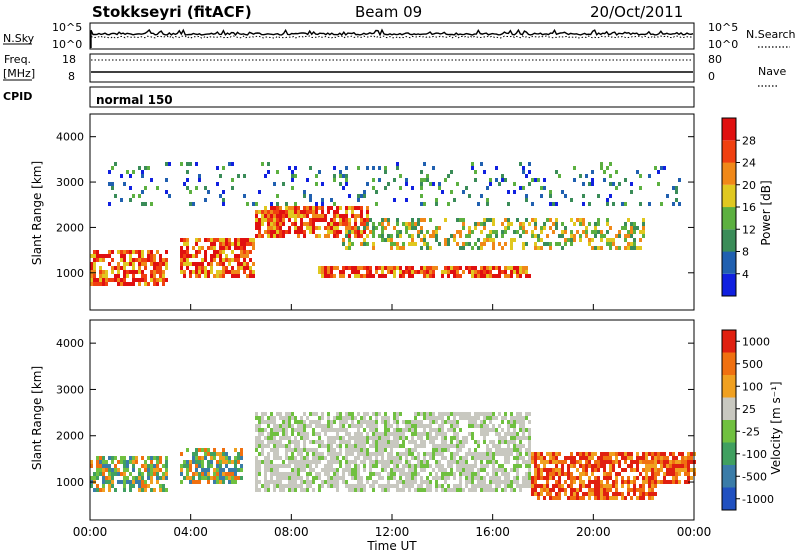 The image size is (800, 554). I want to click on freq-panel-frame, so click(392, 68).